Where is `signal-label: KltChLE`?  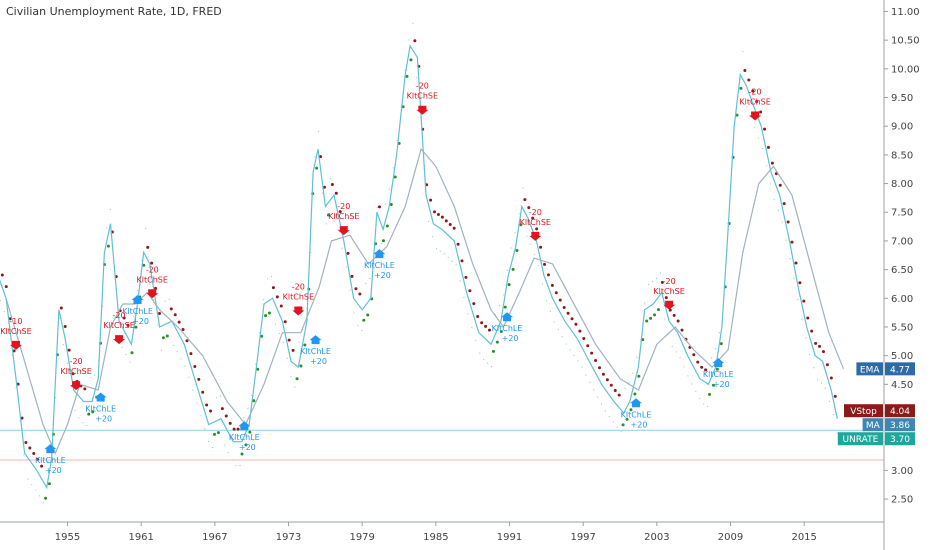
signal-label: KltChLE is located at coordinates (507, 328).